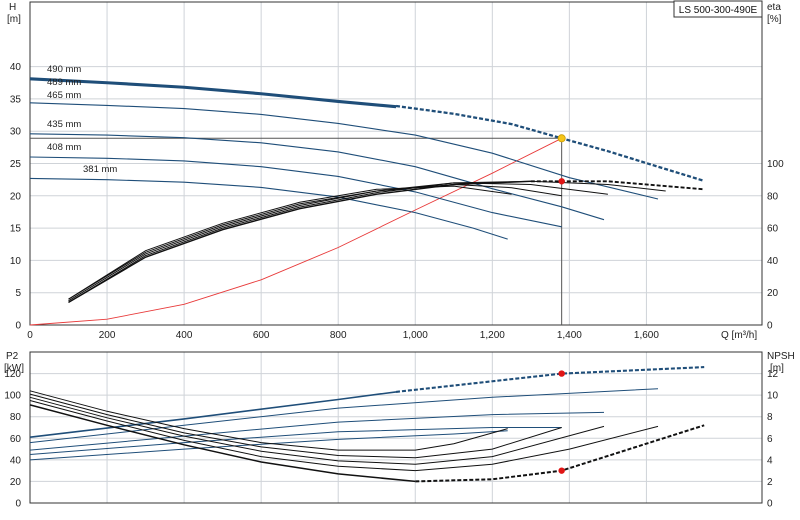 The height and width of the screenshot is (520, 800). I want to click on y-right-tick-label: 20, so click(773, 293).